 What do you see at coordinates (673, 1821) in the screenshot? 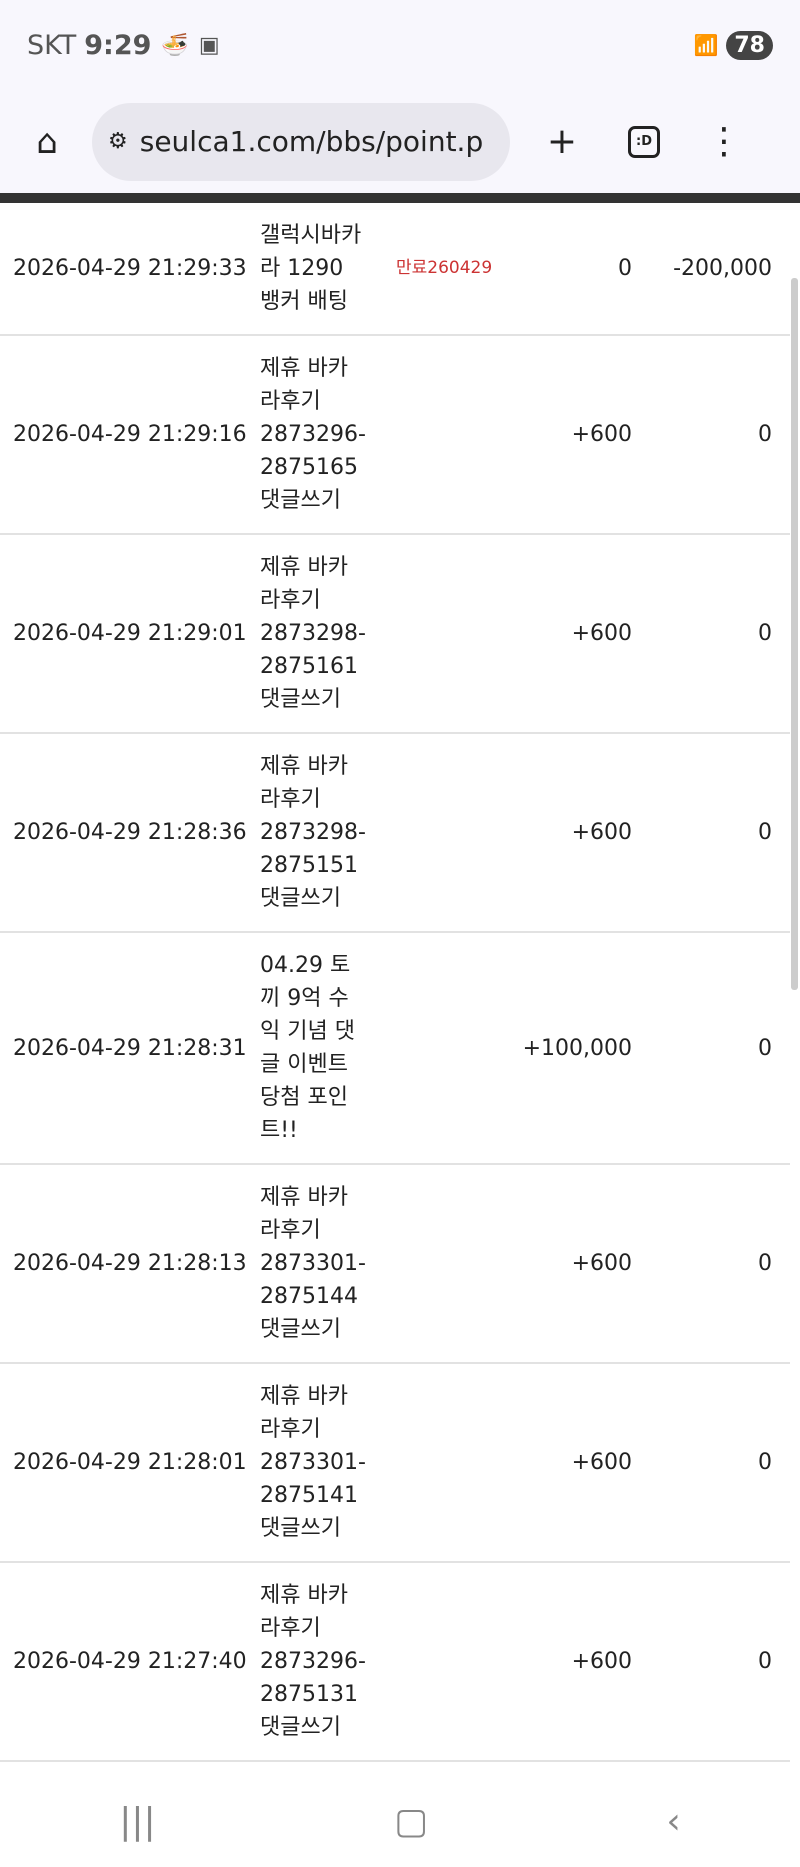
I see `back-icon: ‹` at bounding box center [673, 1821].